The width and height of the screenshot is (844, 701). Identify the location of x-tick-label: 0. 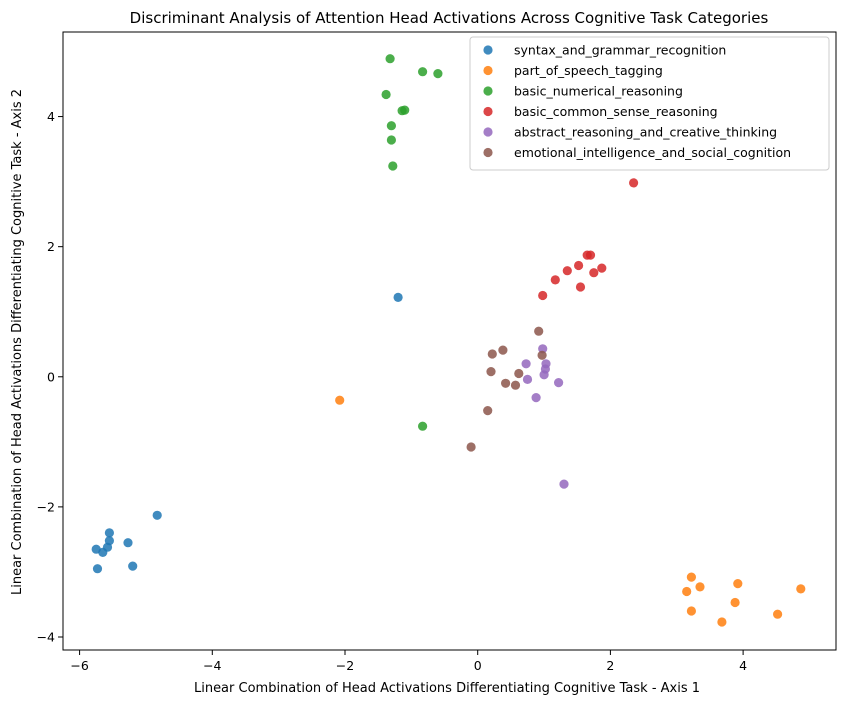
(478, 665).